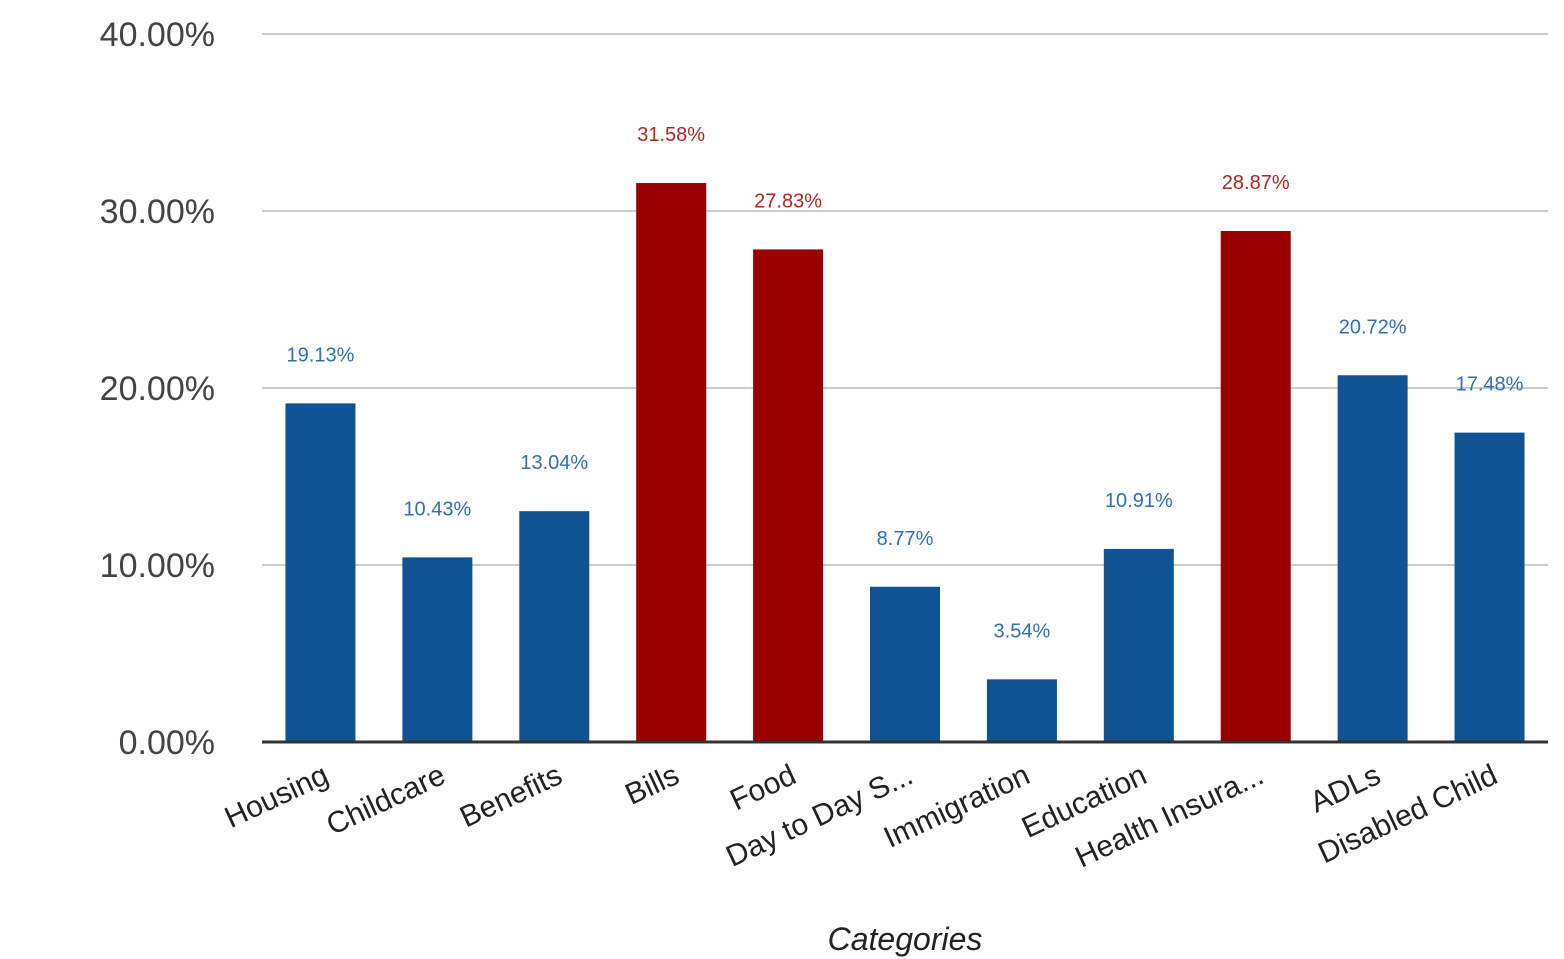  I want to click on data-label: 3.54%, so click(1022, 631).